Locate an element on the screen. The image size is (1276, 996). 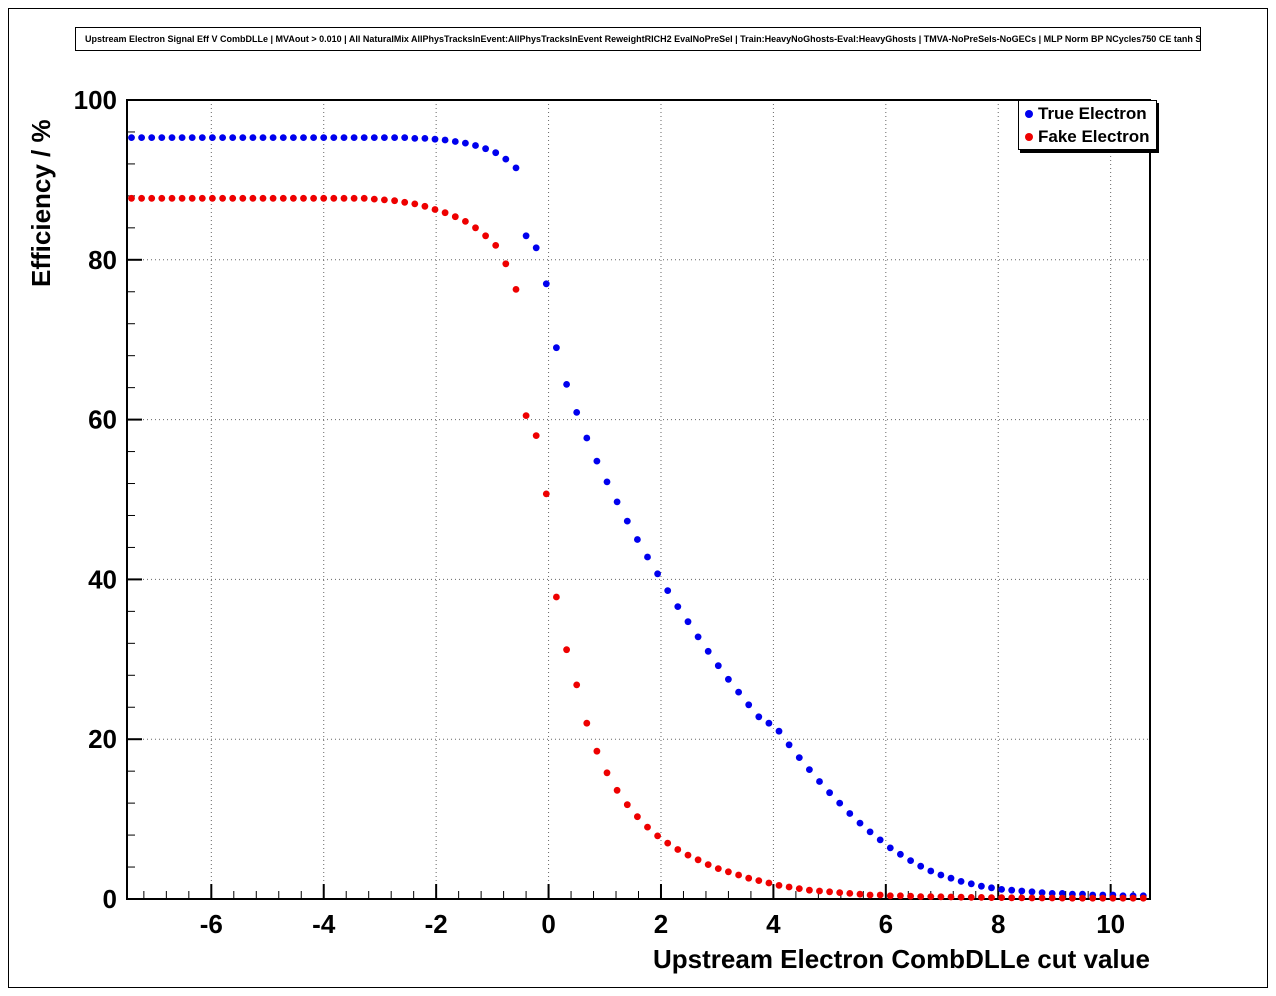
legend-label-fake-electron: Fake Electron is located at coordinates (1094, 136).